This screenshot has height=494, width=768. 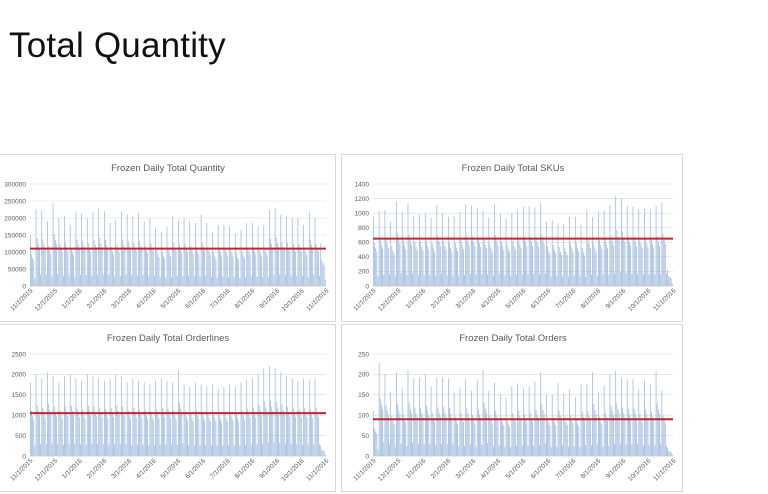 What do you see at coordinates (121, 298) in the screenshot?
I see `x-tick-label: 3/1/2016` at bounding box center [121, 298].